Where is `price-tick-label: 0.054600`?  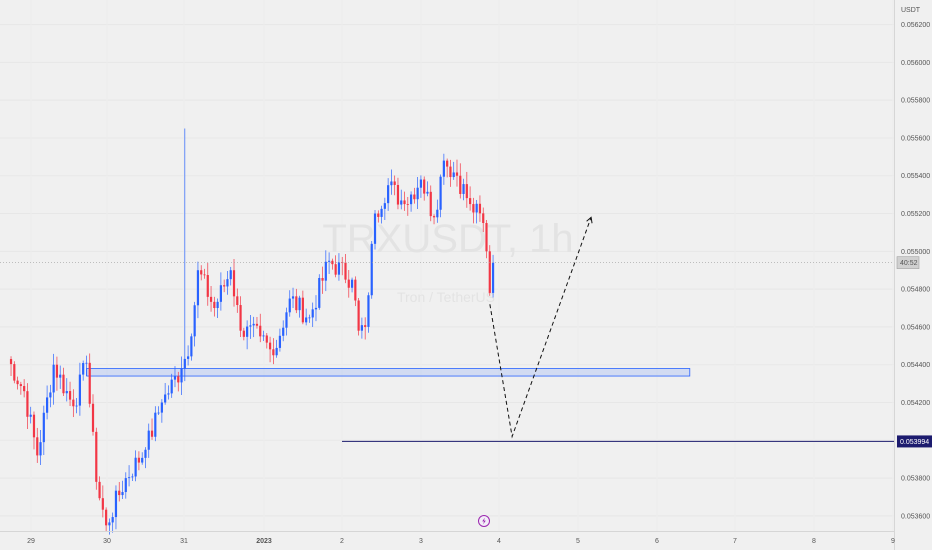
price-tick-label: 0.054600 is located at coordinates (915, 327).